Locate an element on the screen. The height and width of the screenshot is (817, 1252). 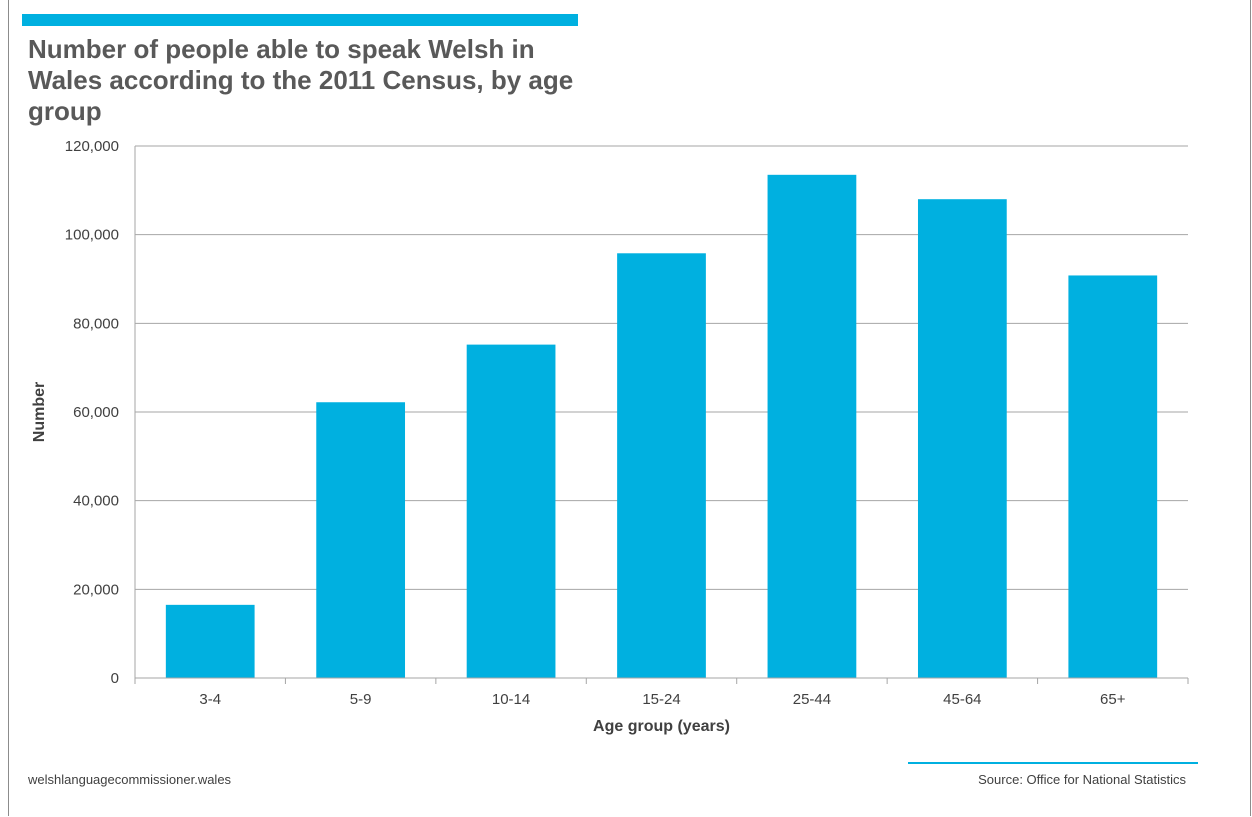
x-tick-label: 45-64 is located at coordinates (962, 699).